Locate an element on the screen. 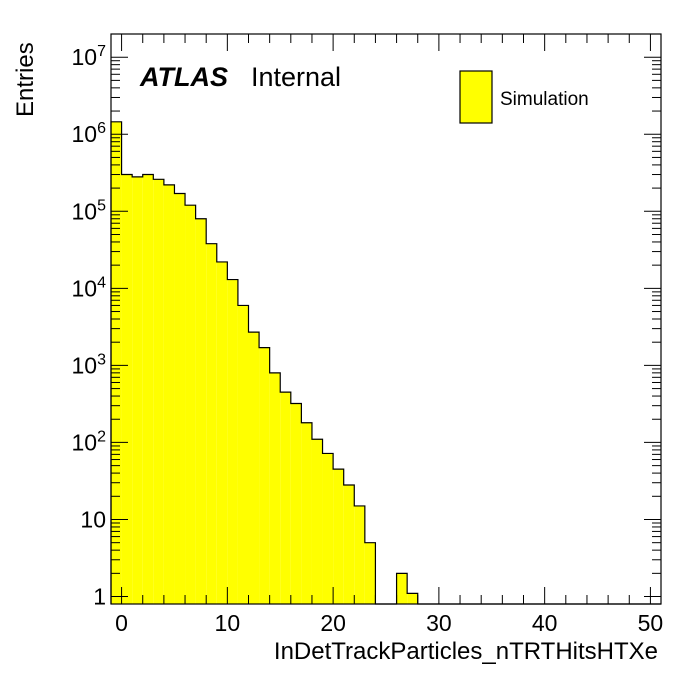 The width and height of the screenshot is (696, 677). y-tick-label: 10⁶ is located at coordinates (89, 133).